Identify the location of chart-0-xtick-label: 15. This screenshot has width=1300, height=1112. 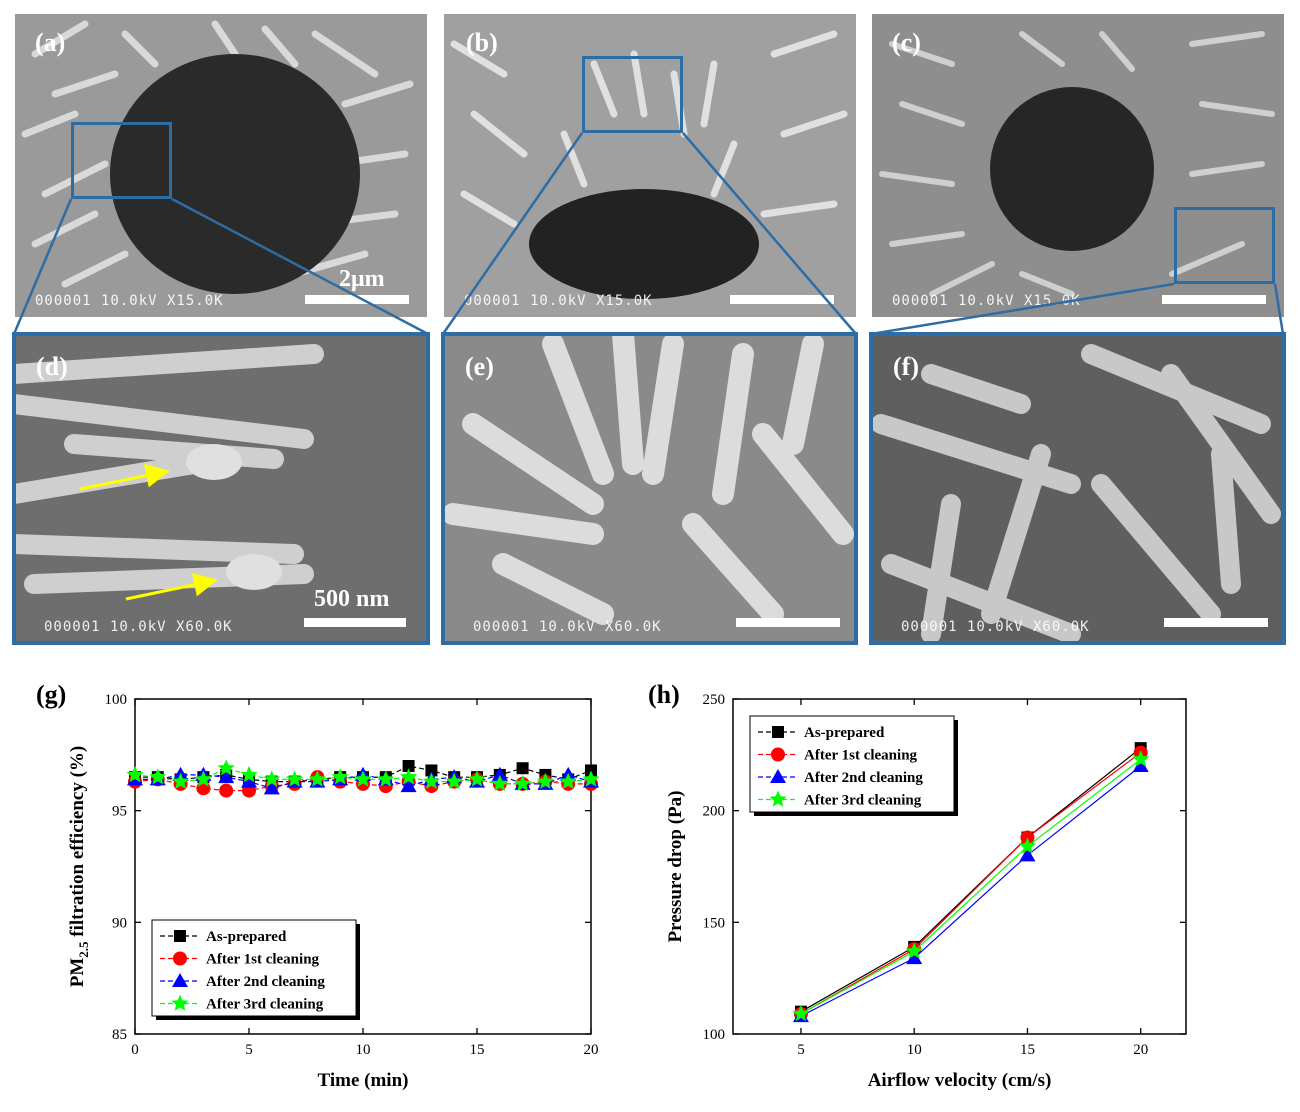
(477, 1050).